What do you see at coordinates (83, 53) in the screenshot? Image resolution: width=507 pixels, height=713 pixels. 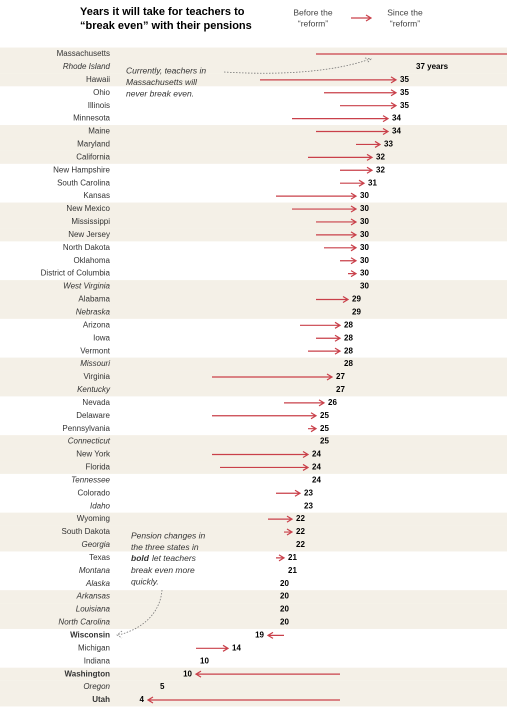 I see `category-label: Massachusetts` at bounding box center [83, 53].